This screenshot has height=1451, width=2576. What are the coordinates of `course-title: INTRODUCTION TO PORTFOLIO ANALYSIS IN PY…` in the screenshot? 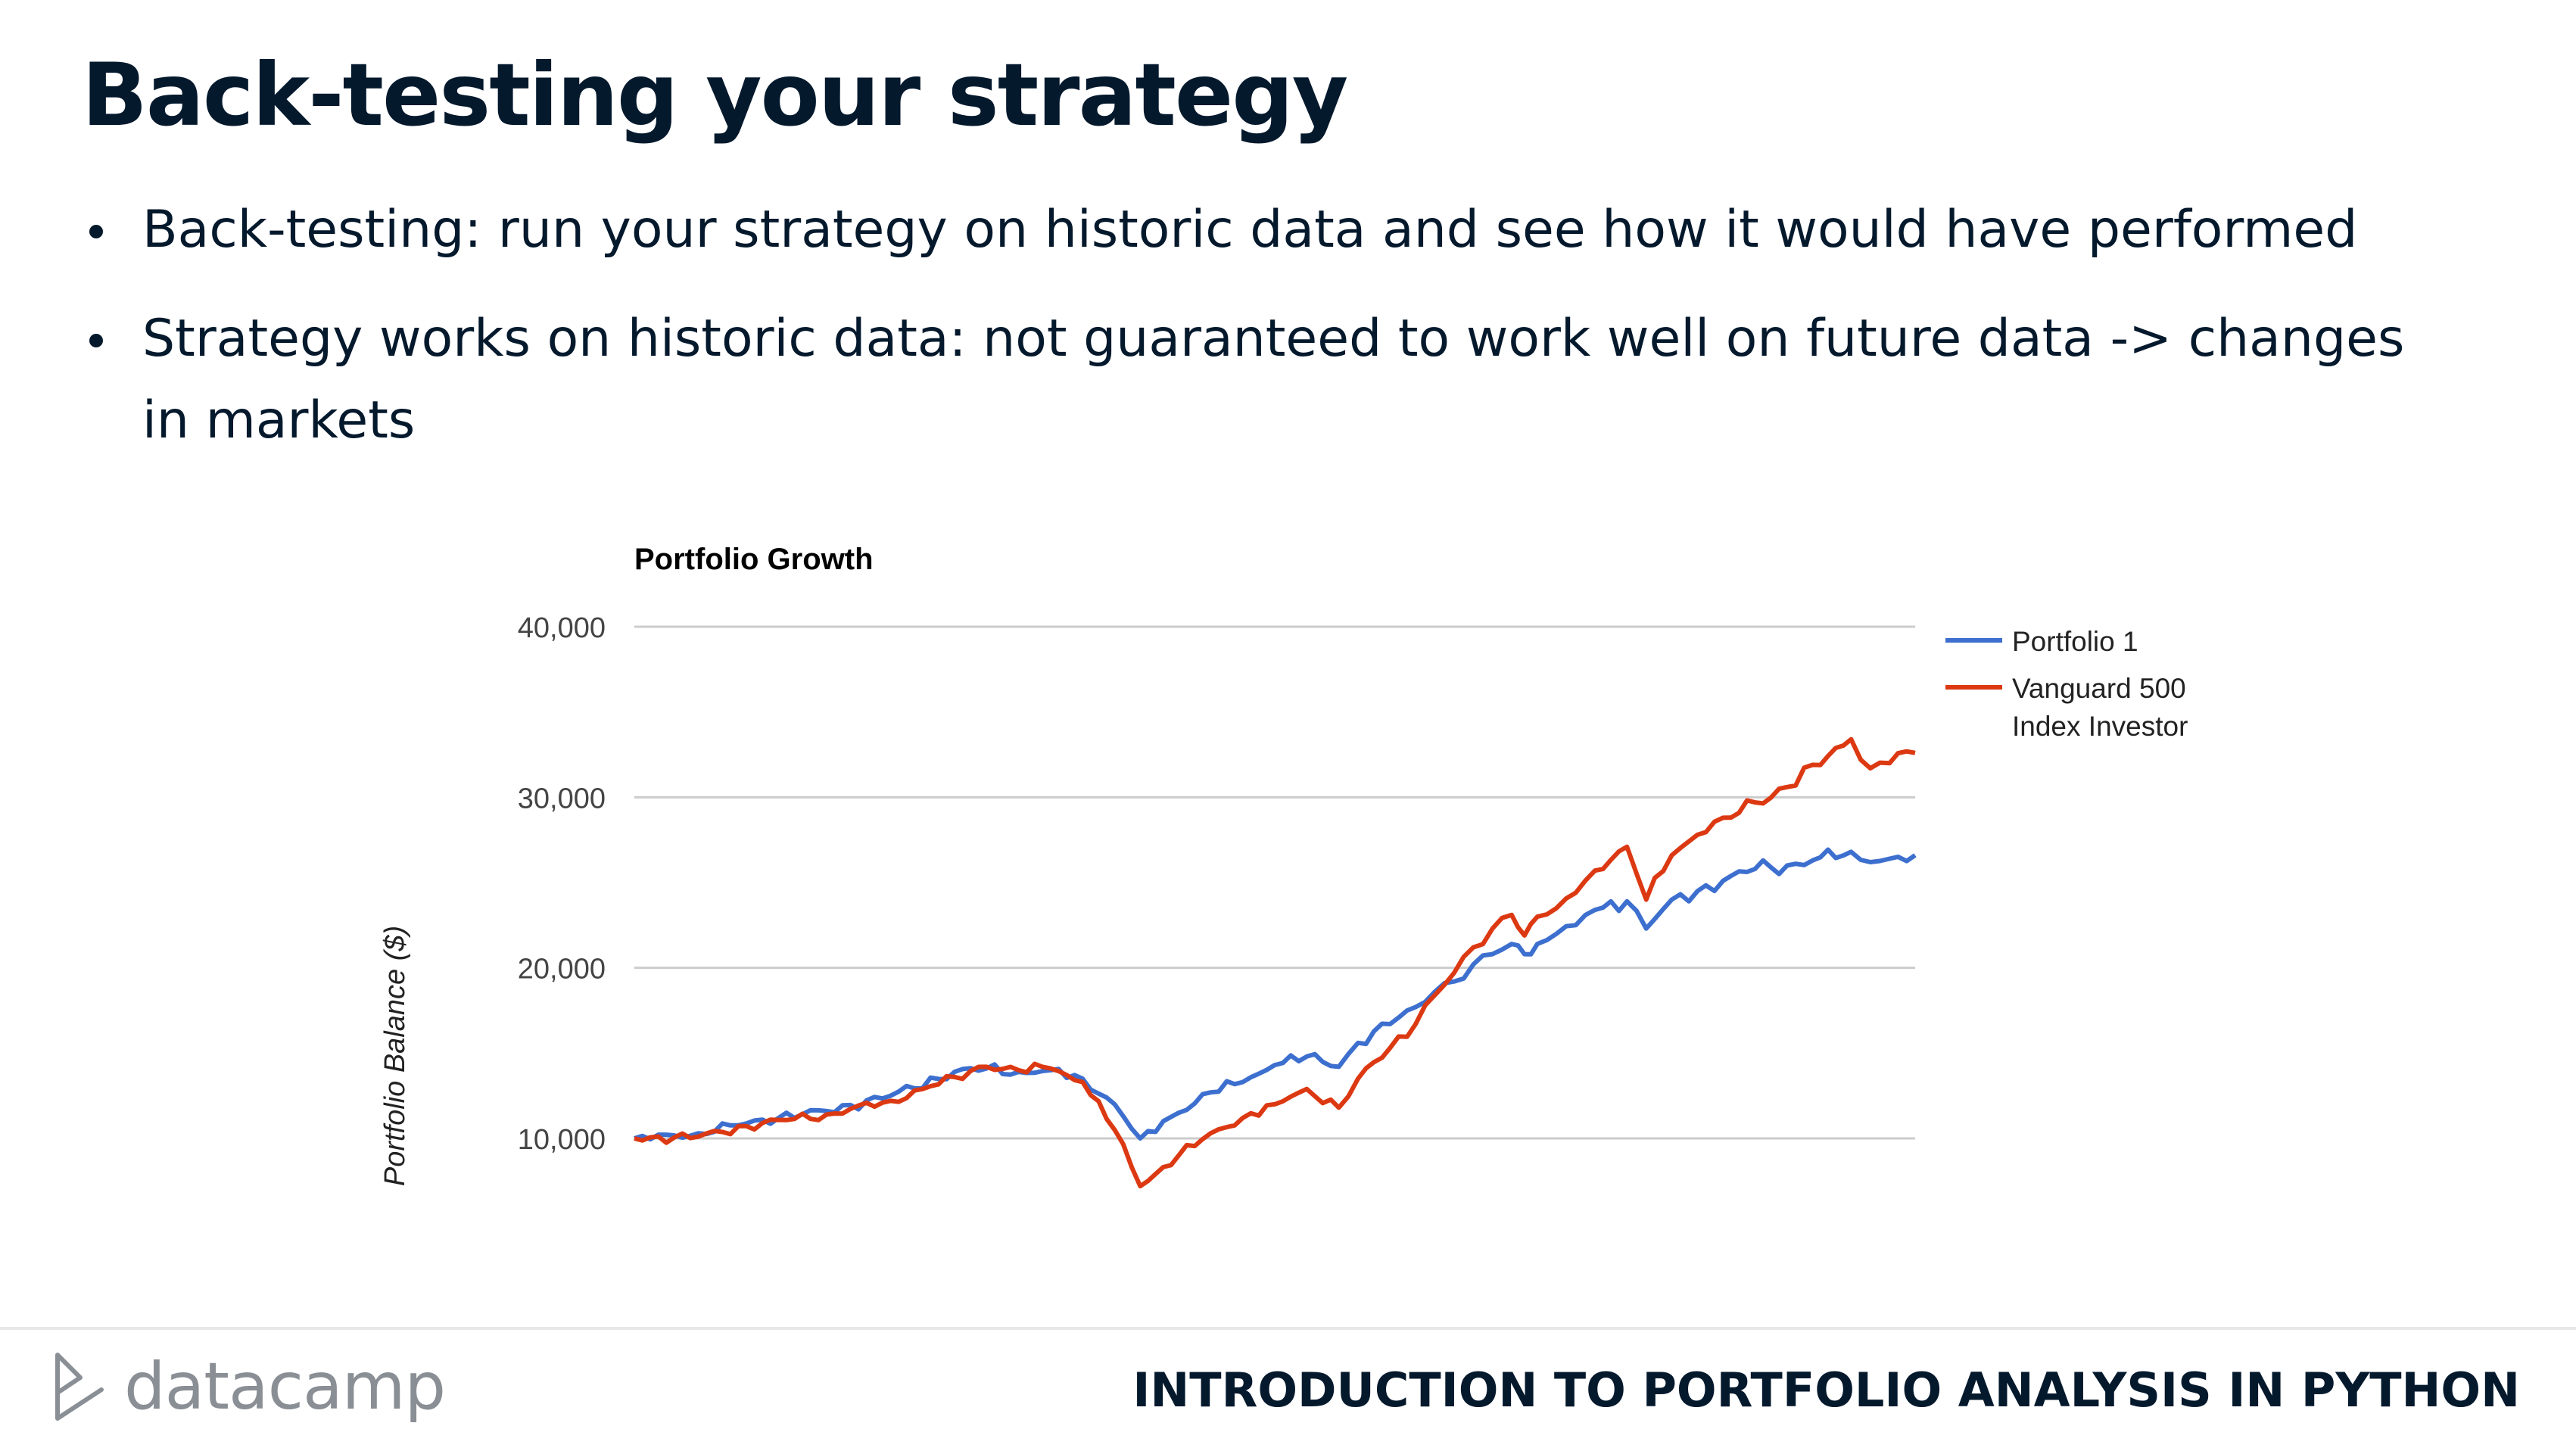 It's located at (1826, 1390).